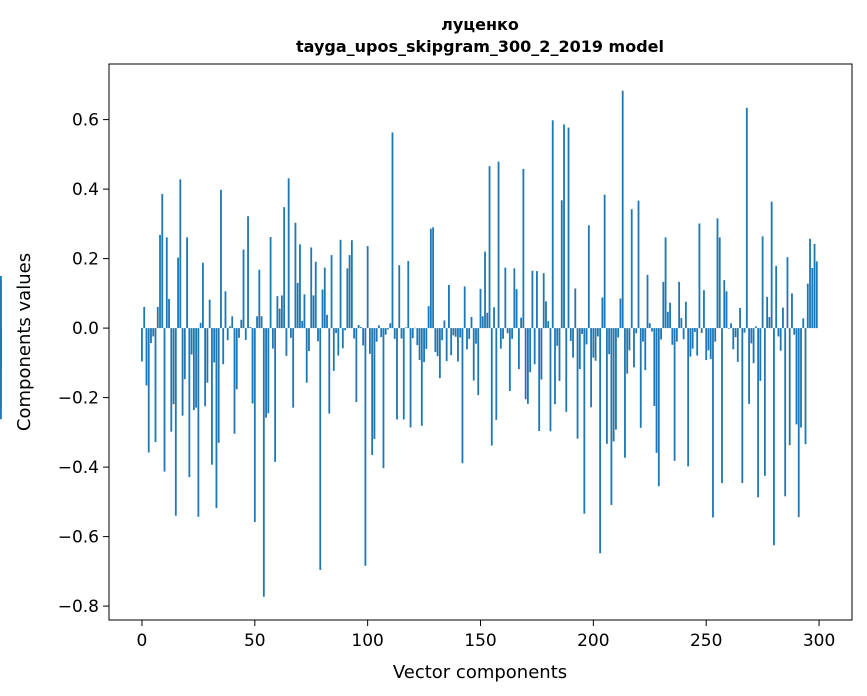  Describe the element at coordinates (480, 24) in the screenshot. I see `chart-title: луценко` at that location.